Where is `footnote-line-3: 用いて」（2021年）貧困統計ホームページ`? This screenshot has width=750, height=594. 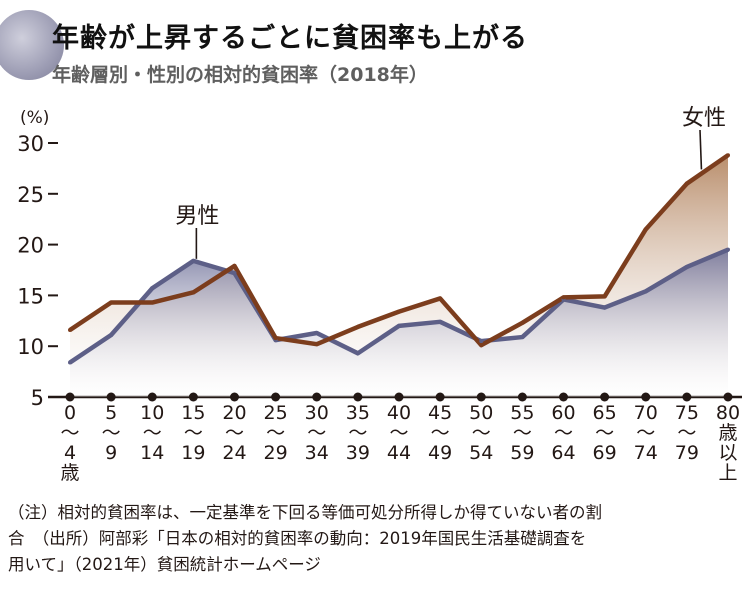 footnote-line-3: 用いて」（2021年）貧困統計ホームページ is located at coordinates (164, 564).